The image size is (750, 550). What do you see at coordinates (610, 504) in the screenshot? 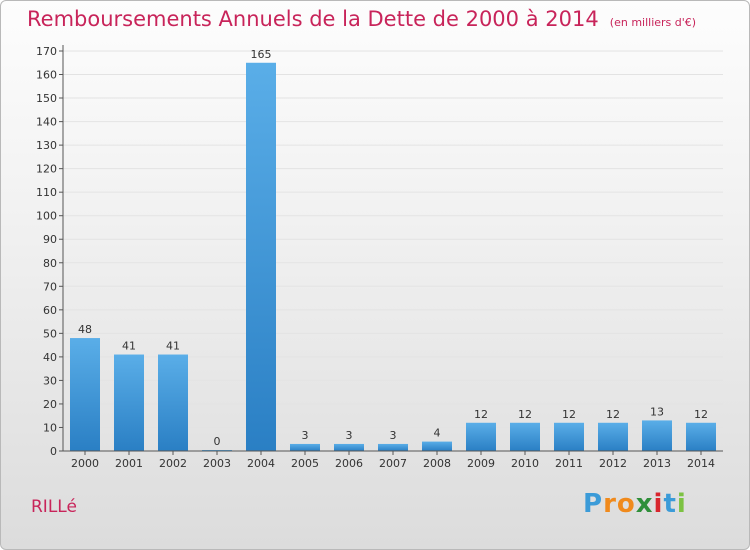
I see `logo-letter: r` at bounding box center [610, 504].